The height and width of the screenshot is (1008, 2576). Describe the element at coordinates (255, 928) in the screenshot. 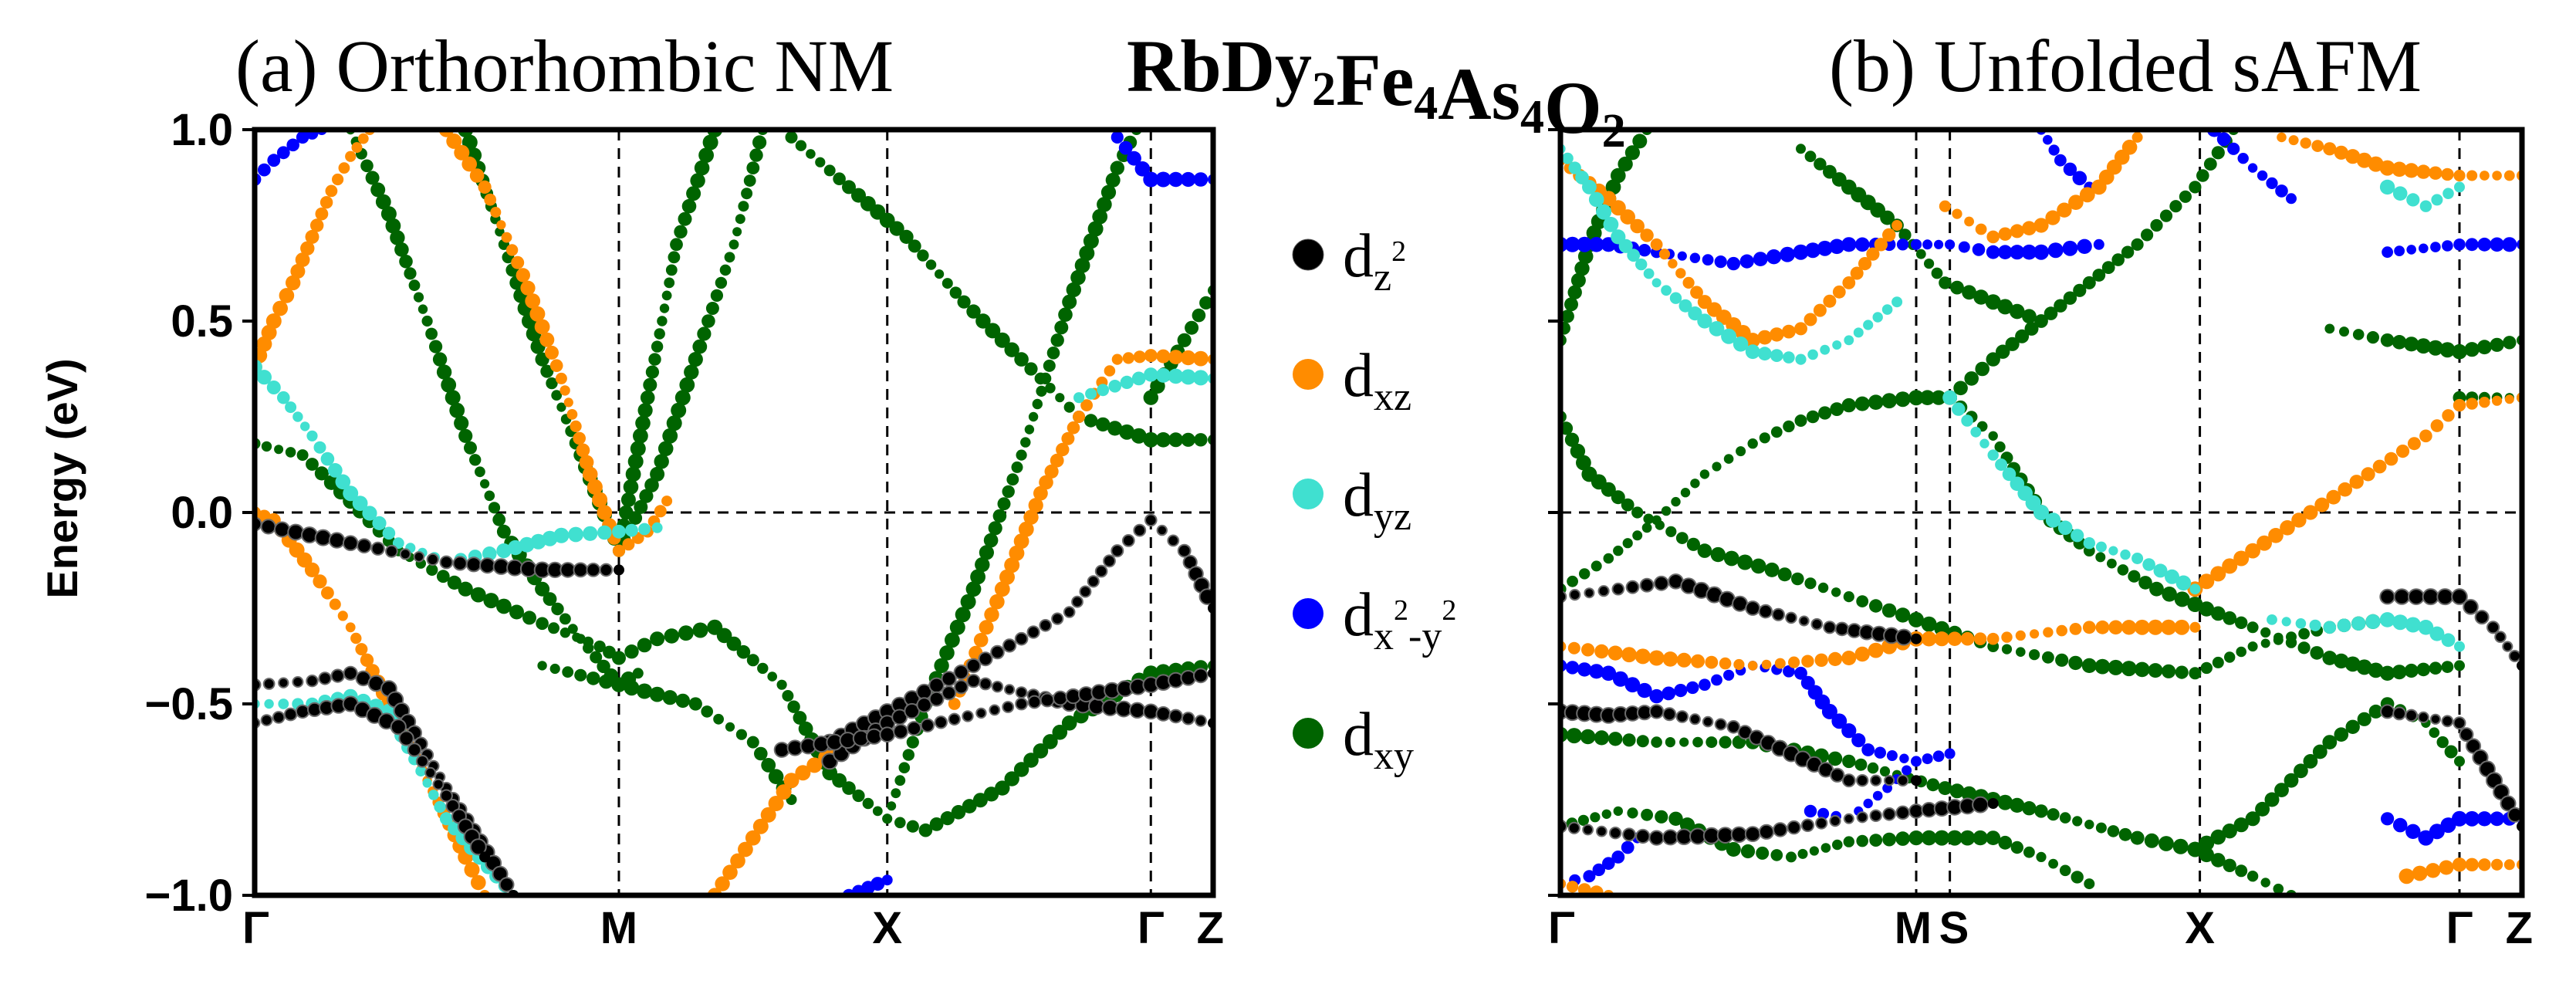

I see `k-point-label: Γ` at that location.